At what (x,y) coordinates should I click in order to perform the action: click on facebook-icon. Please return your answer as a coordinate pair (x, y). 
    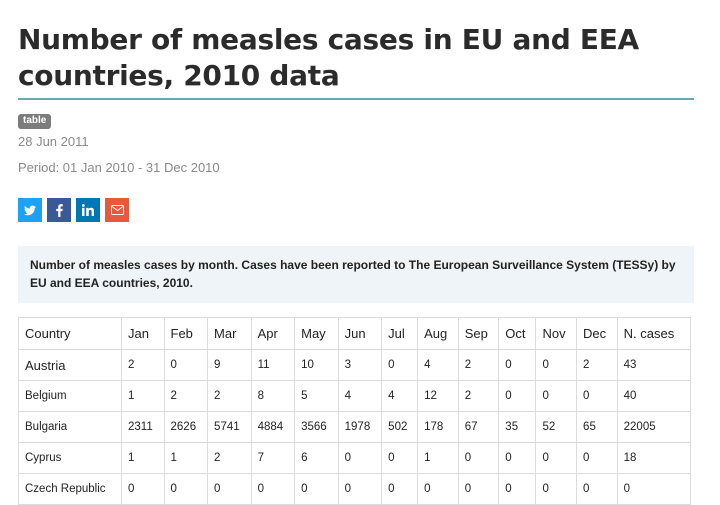
    Looking at the image, I should click on (59, 210).